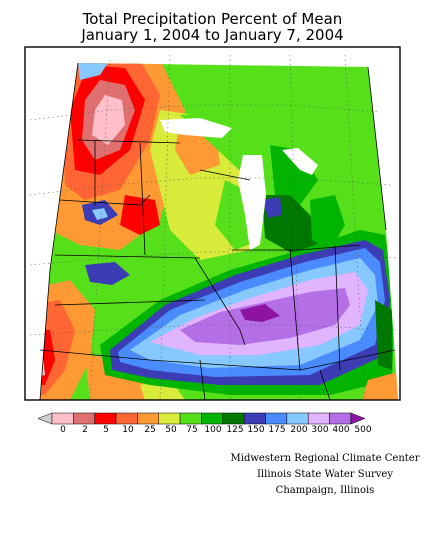 The image size is (425, 550). What do you see at coordinates (377, 148) in the screenshot?
I see `domain-east-edge` at bounding box center [377, 148].